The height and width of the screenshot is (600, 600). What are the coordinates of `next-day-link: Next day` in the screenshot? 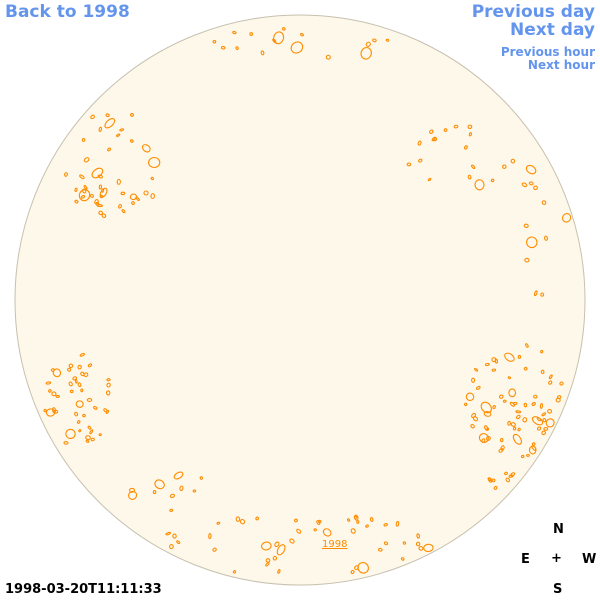 It's located at (552, 30).